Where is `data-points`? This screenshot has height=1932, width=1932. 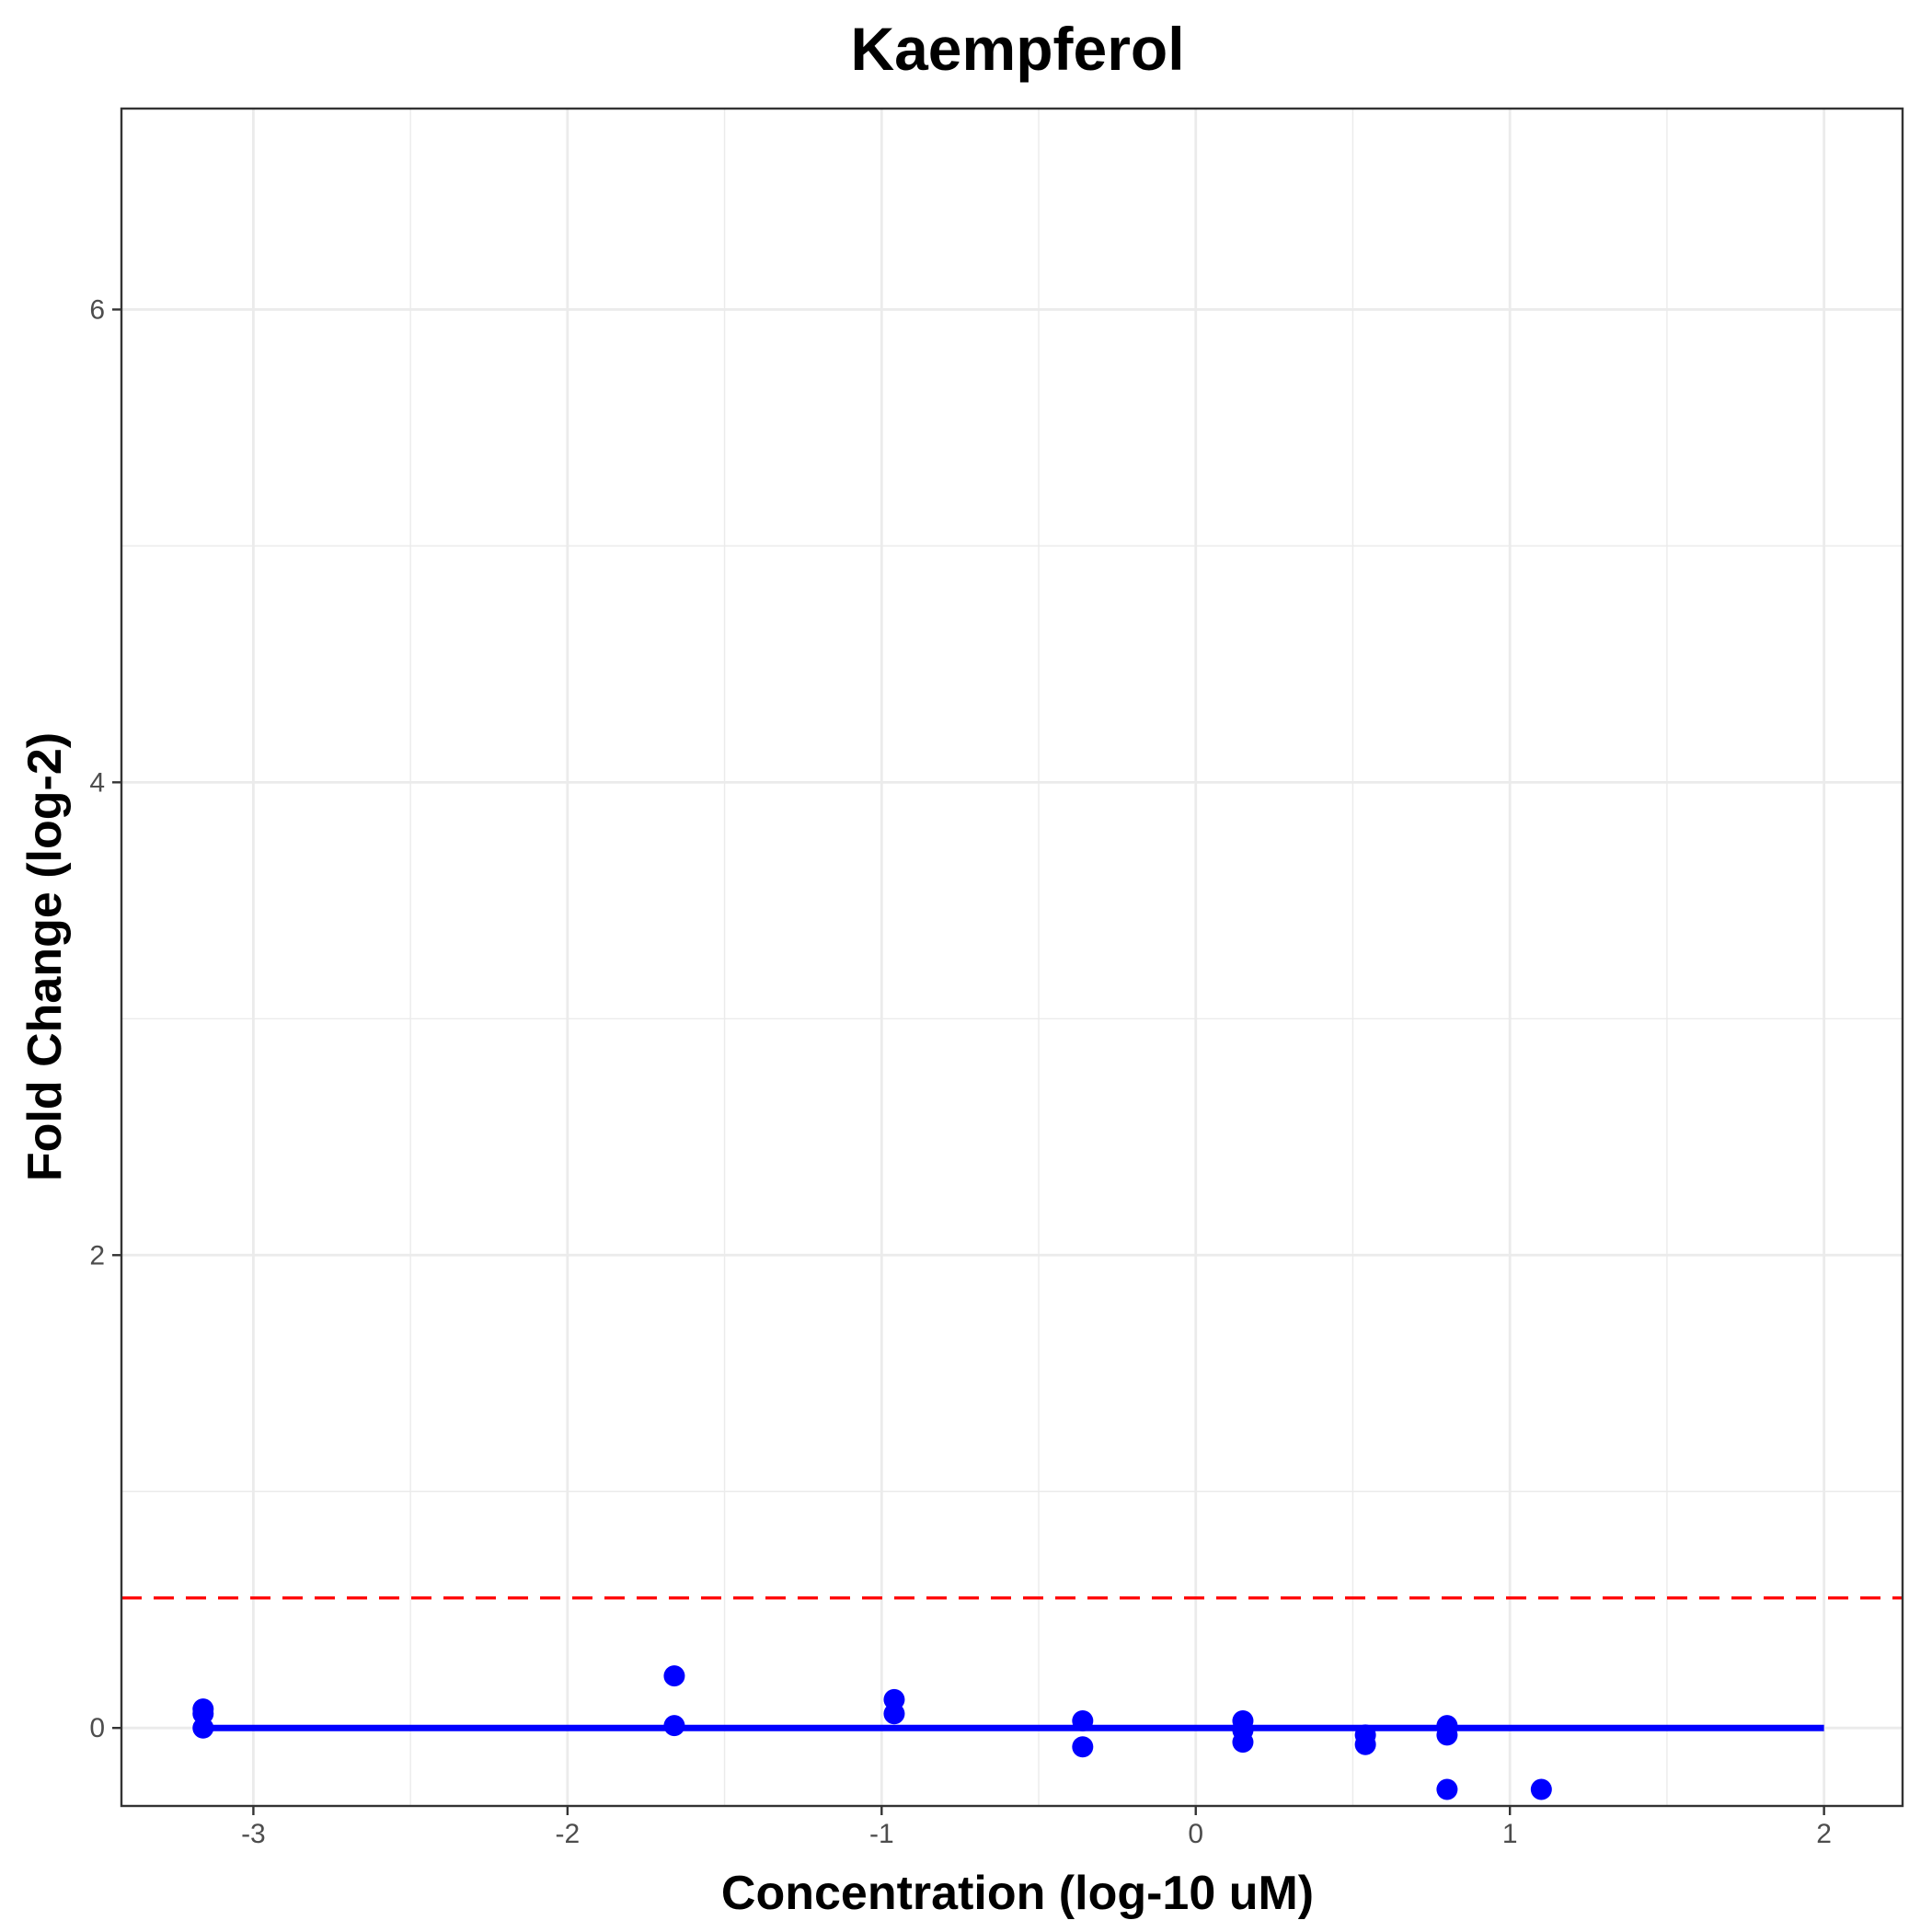
data-points is located at coordinates (872, 1732).